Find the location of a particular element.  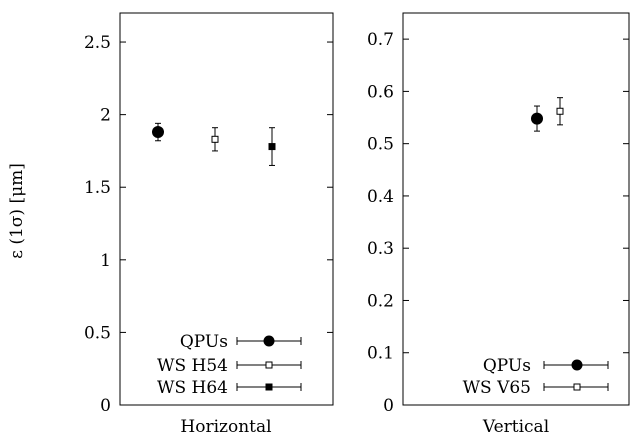

right-legend-marker-ws-v65 is located at coordinates (577, 387).